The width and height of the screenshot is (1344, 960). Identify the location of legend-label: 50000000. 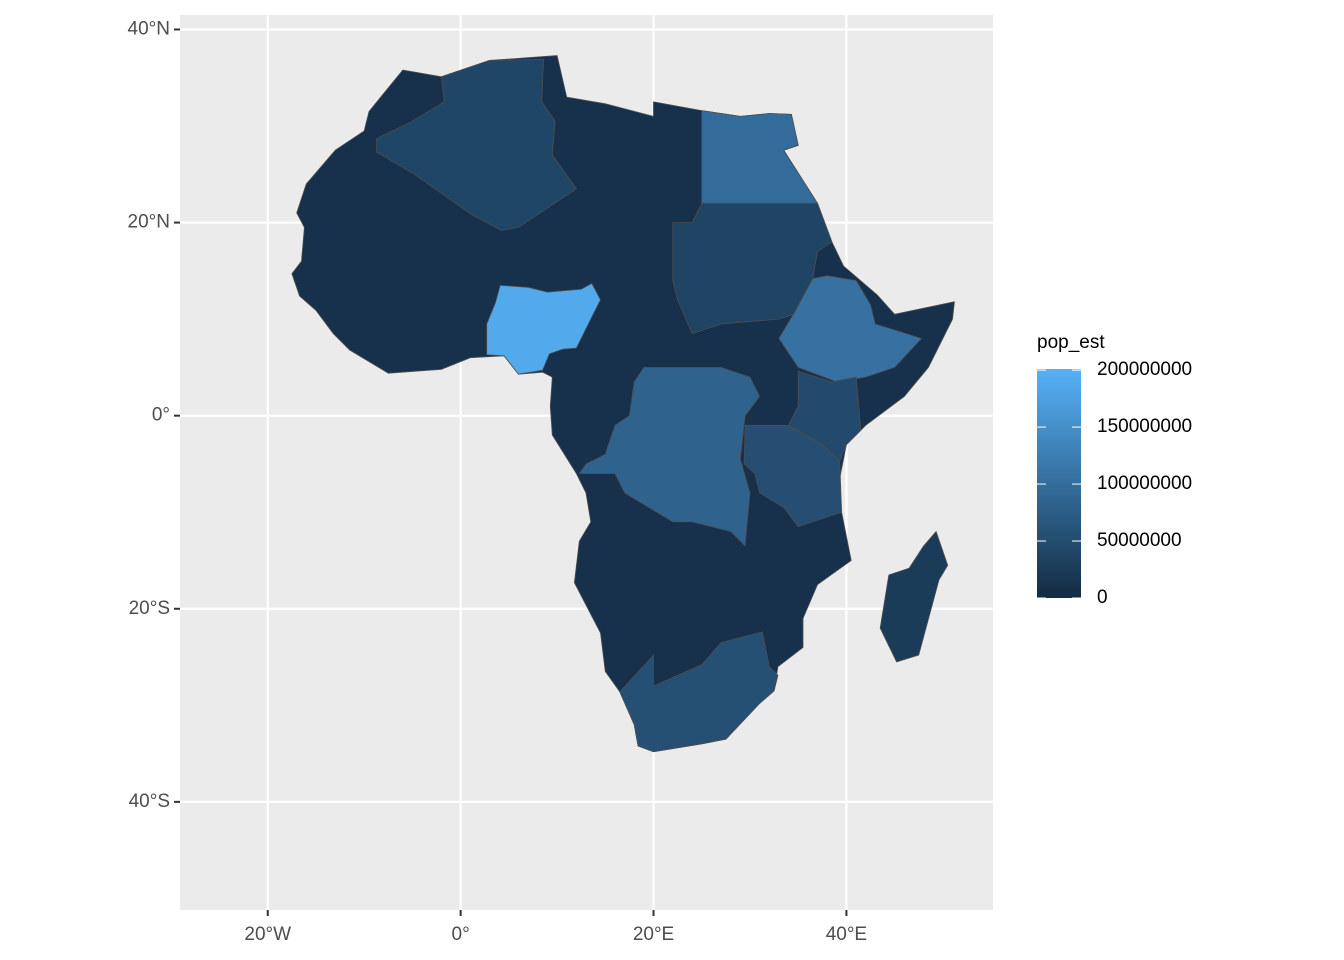
(1139, 540).